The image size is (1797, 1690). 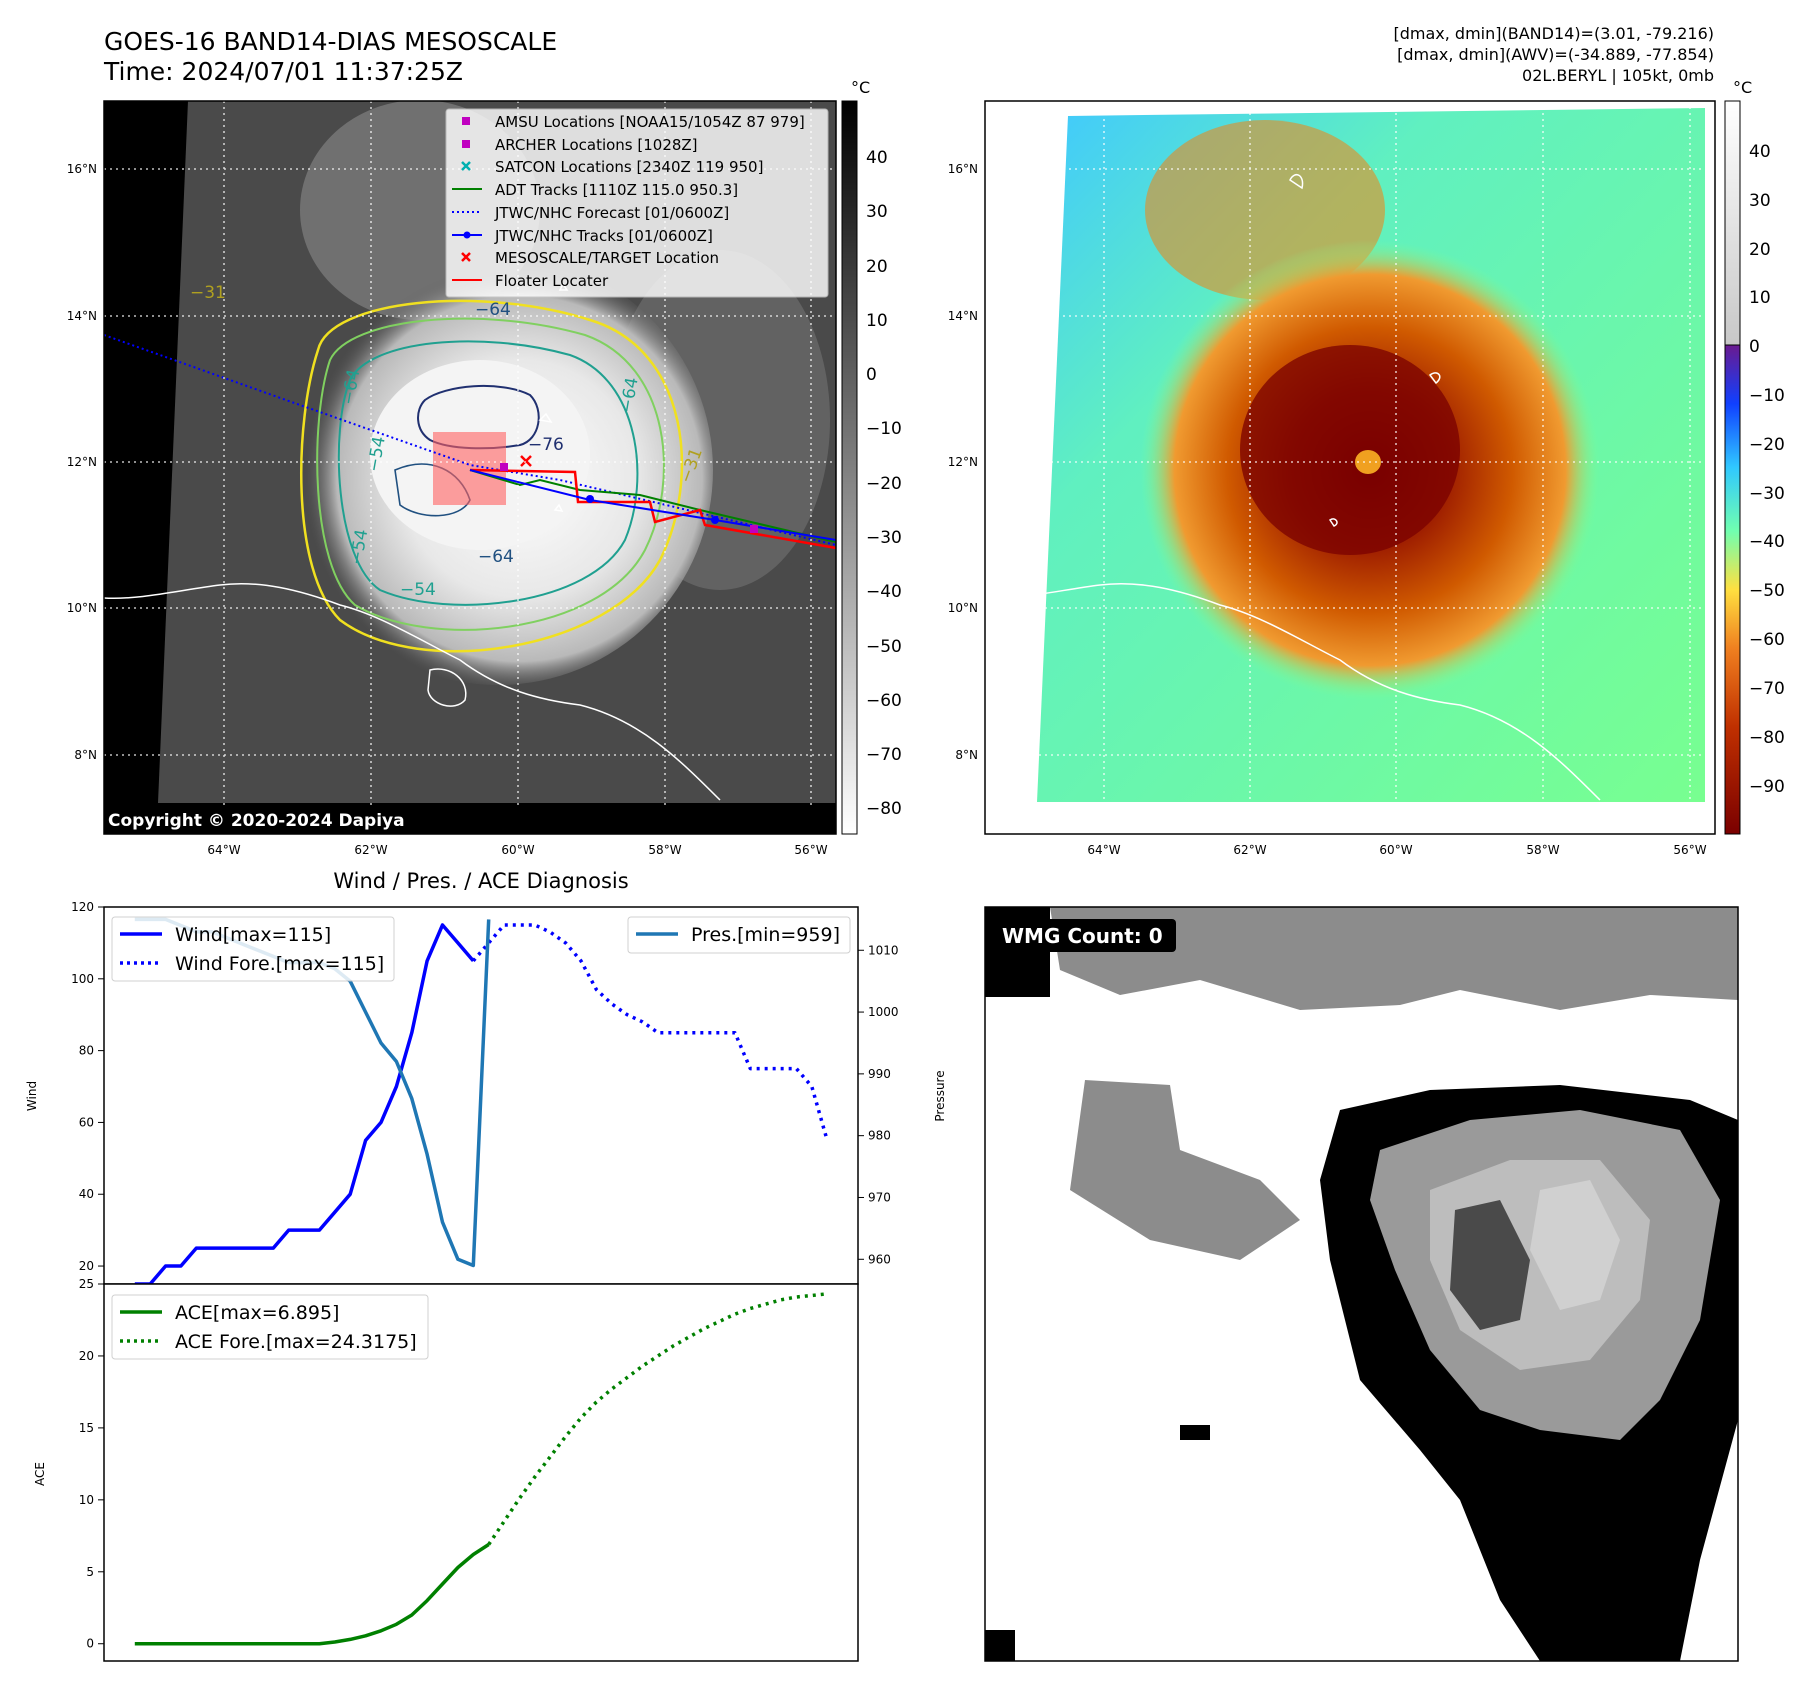 I want to click on lon-label: 64°W, so click(x=1103, y=850).